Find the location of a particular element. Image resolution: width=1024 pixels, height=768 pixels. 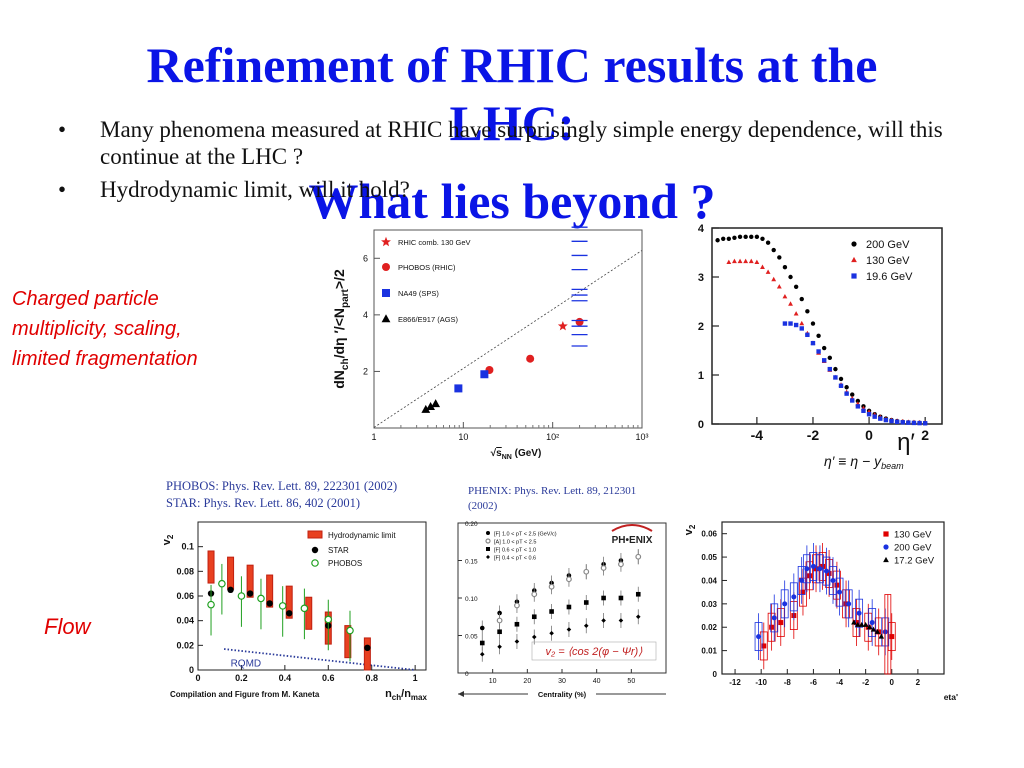

legend-label: RHIC comb. 130 GeV is located at coordinates (434, 242).